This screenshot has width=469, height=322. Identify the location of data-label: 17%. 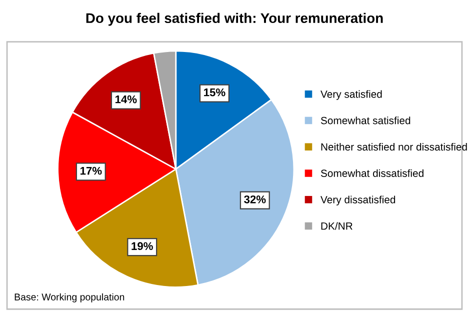
(91, 170).